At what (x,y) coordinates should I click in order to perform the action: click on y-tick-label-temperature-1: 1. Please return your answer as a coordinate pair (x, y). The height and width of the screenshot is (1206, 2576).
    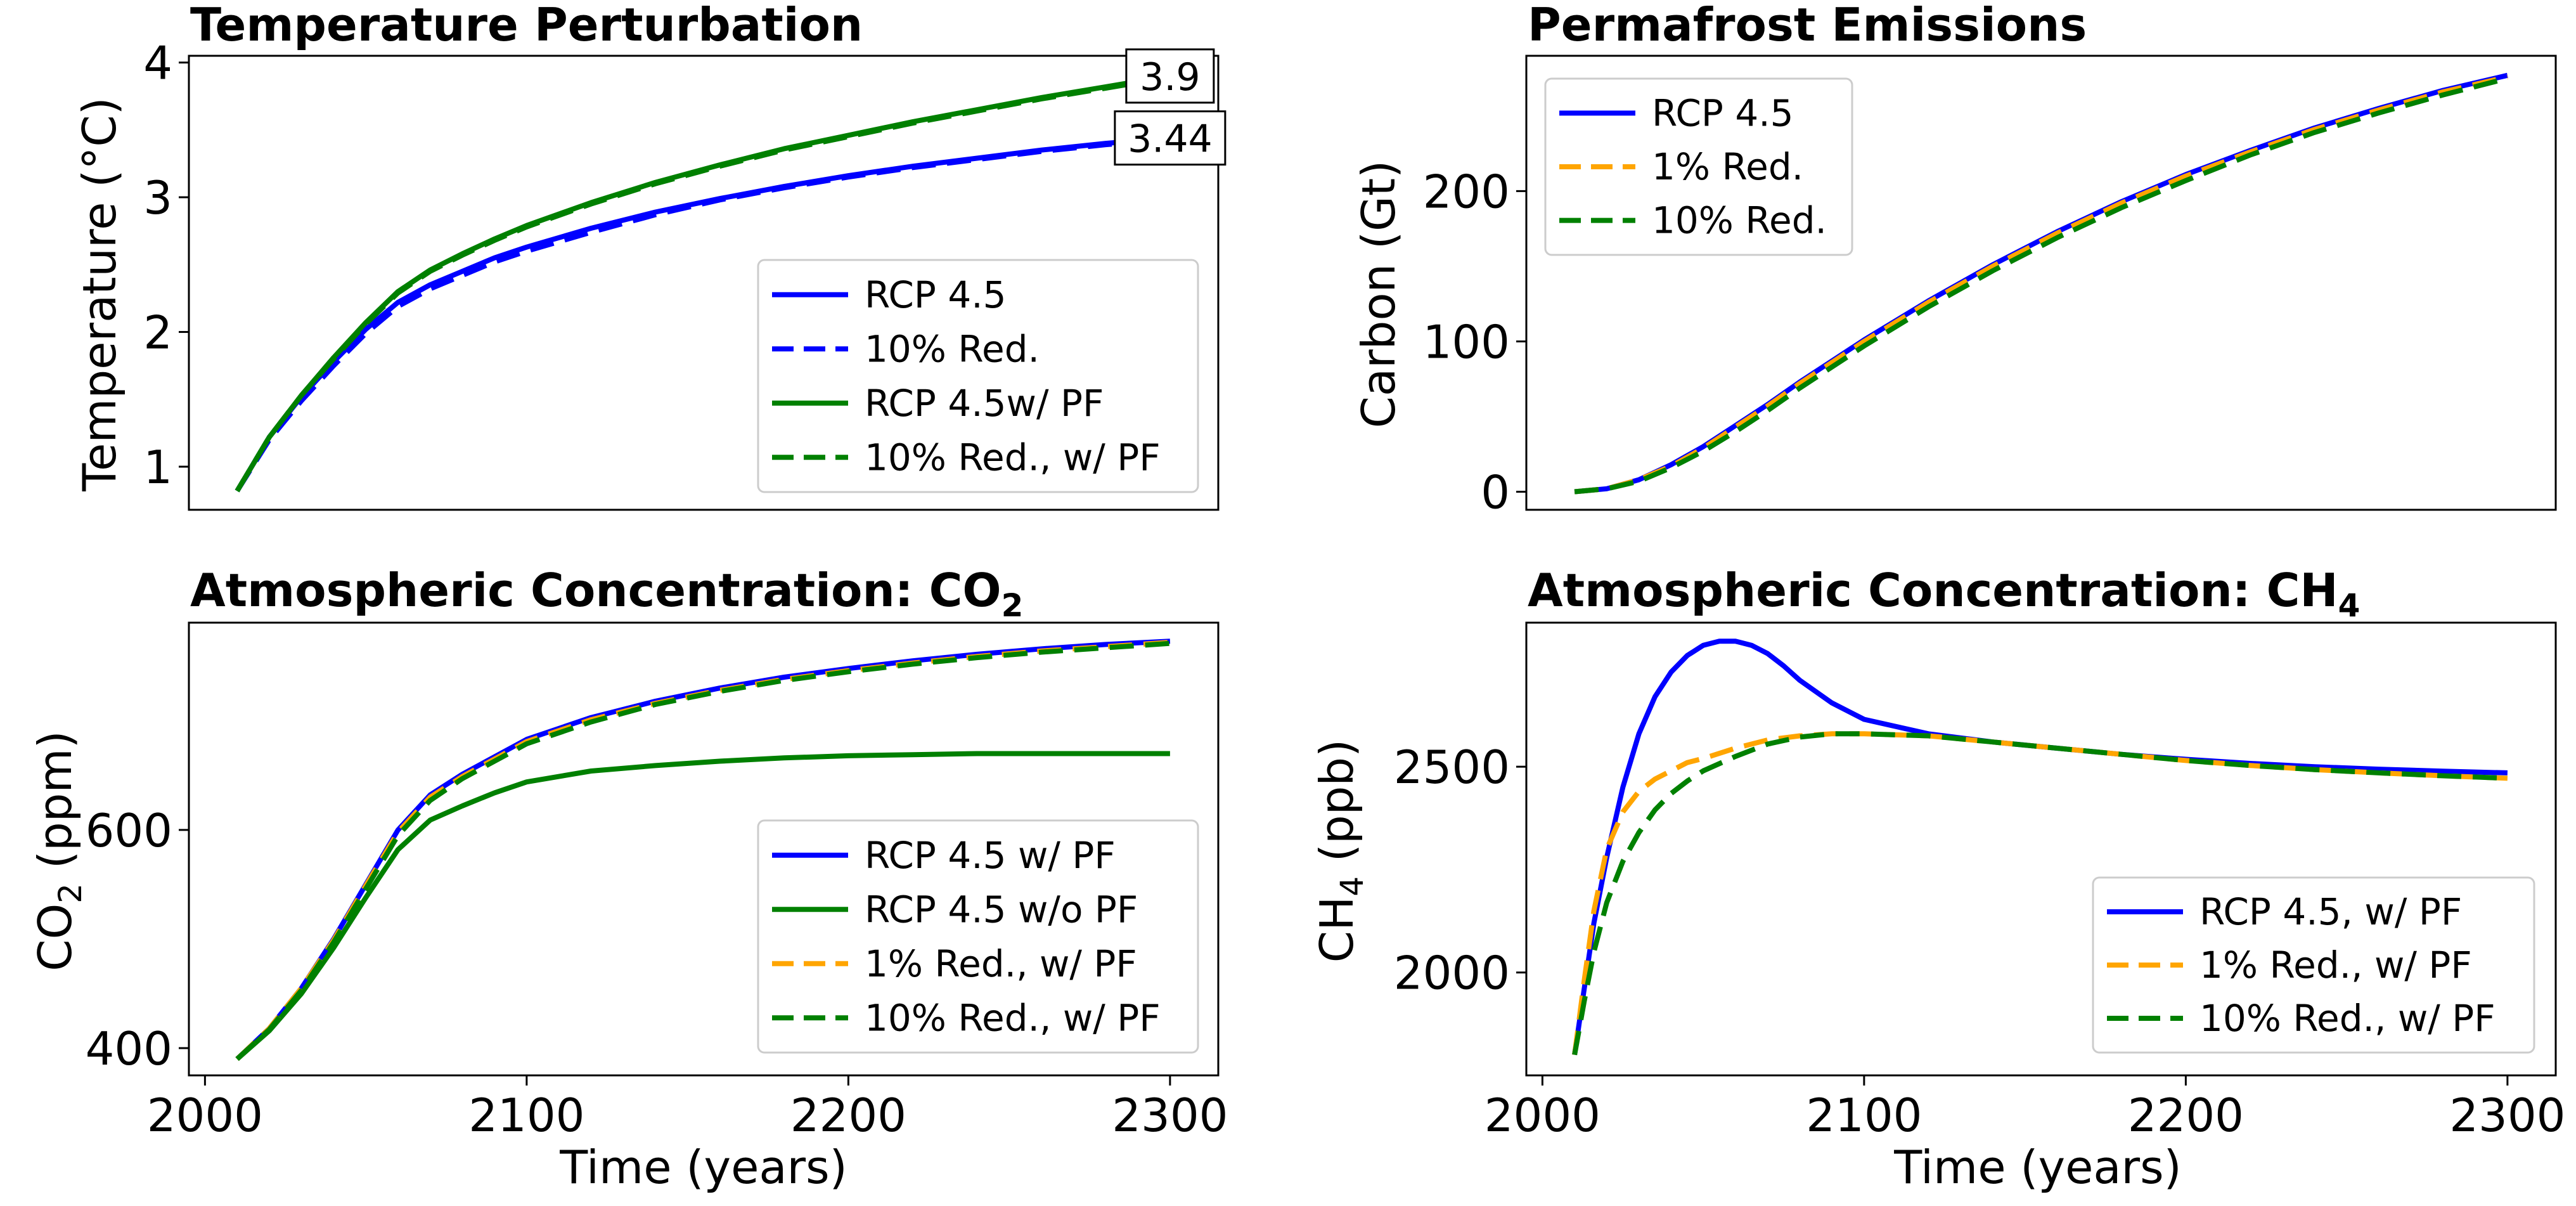
    Looking at the image, I should click on (157, 468).